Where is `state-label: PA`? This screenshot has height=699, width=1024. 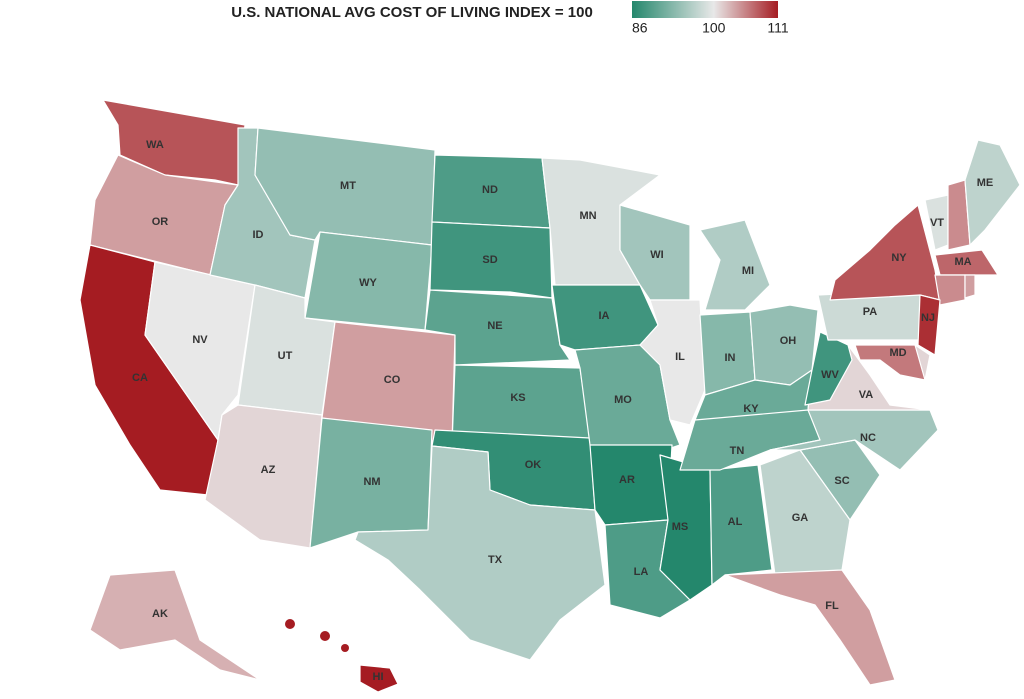
state-label: PA is located at coordinates (870, 312).